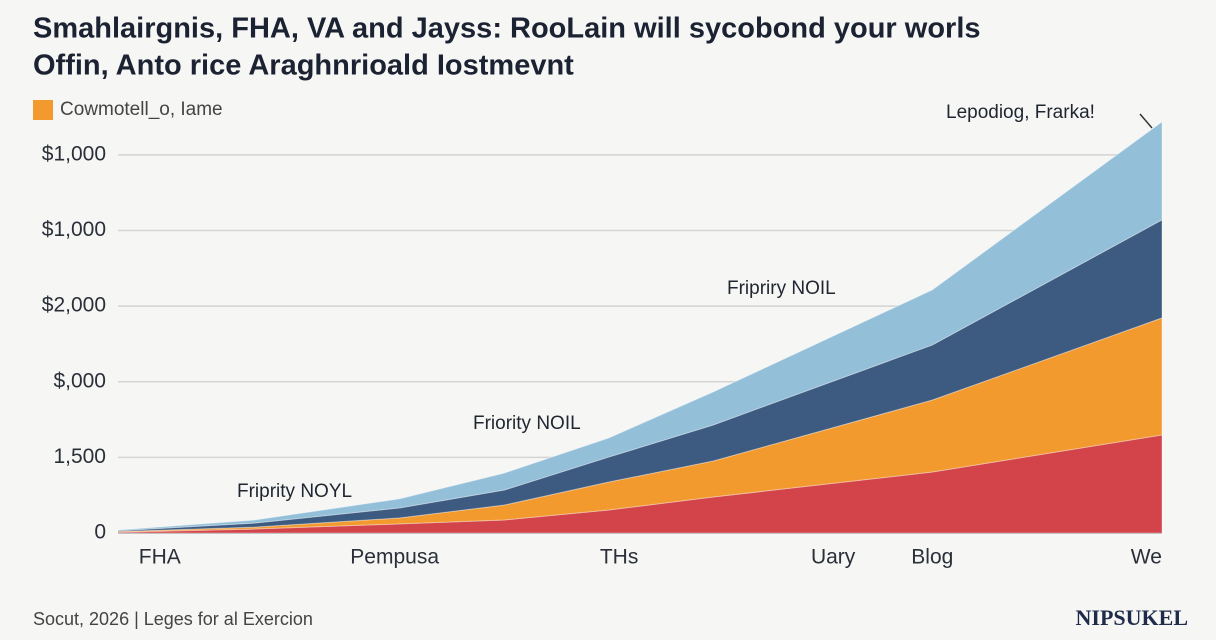 This screenshot has width=1216, height=640. Describe the element at coordinates (173, 619) in the screenshot. I see `footer: Socut, 2026 | Leges for al Exercion` at that location.